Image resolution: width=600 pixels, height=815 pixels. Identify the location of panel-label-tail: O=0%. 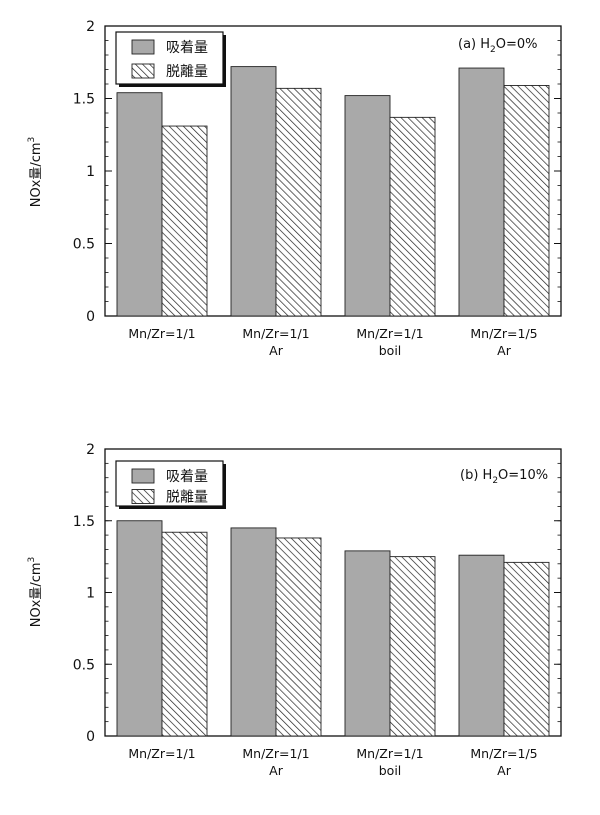
(517, 44).